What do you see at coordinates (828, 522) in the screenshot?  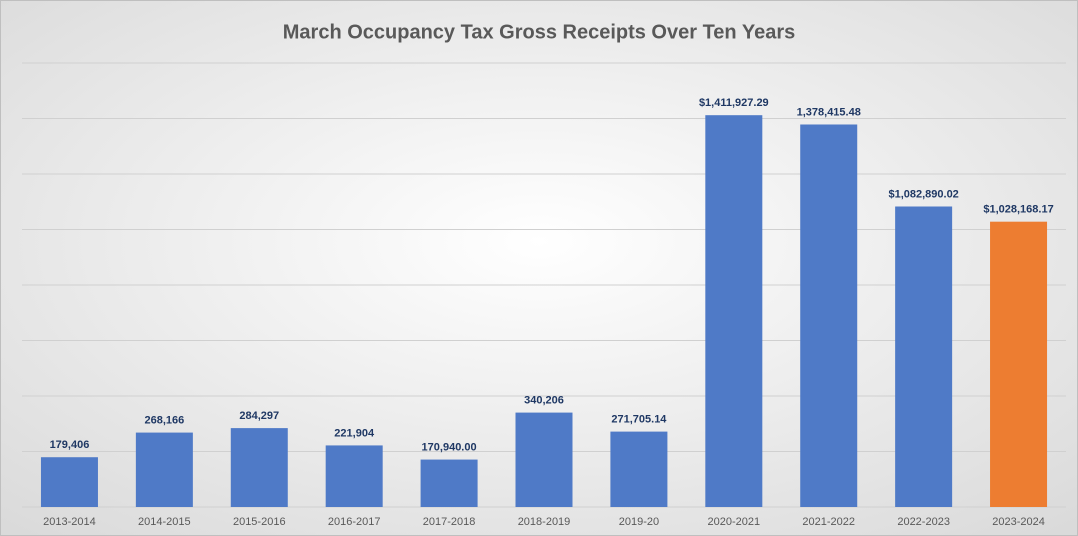 I see `x-tick-label: 2021-2022` at bounding box center [828, 522].